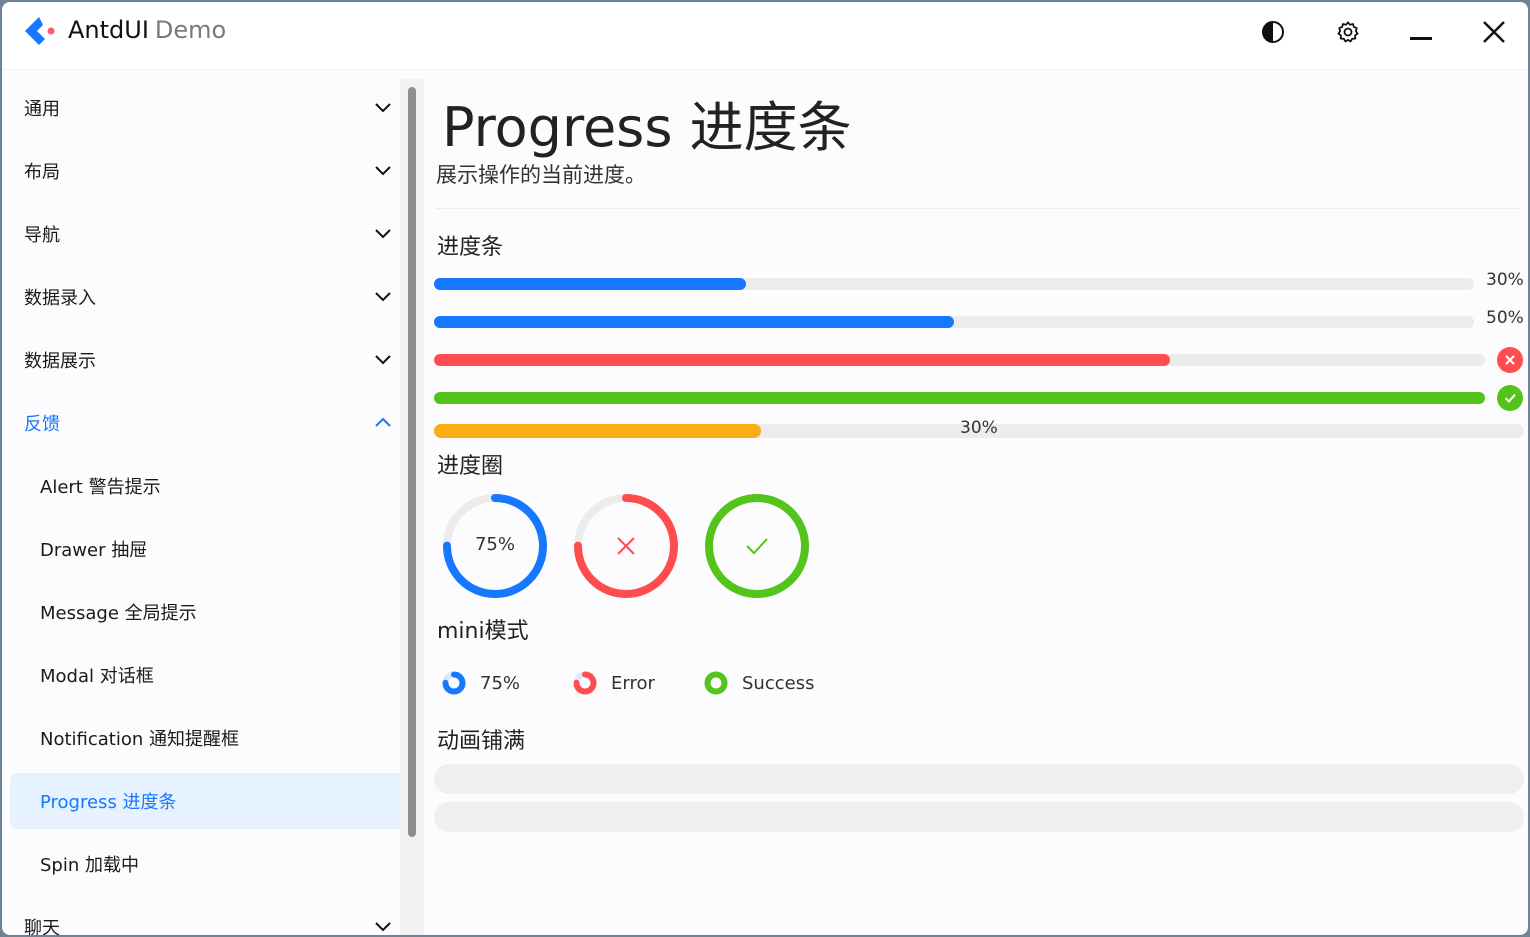  I want to click on mini-progress: Success, so click(758, 683).